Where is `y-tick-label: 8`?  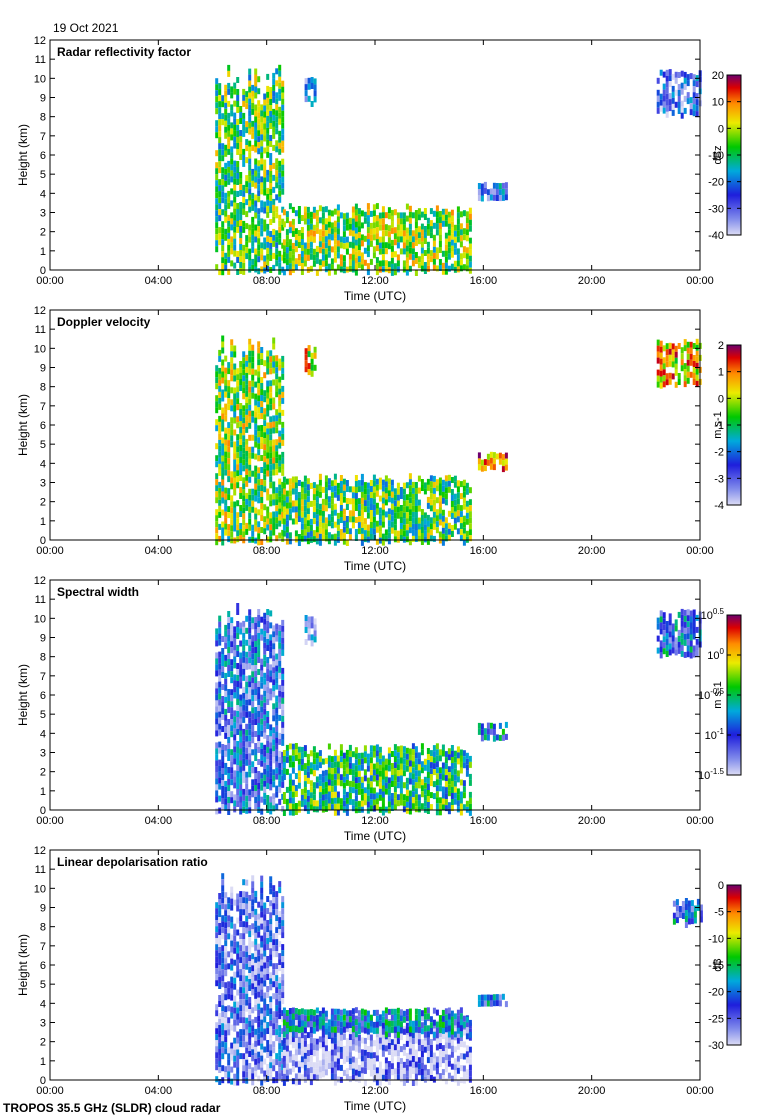 y-tick-label: 8 is located at coordinates (43, 118).